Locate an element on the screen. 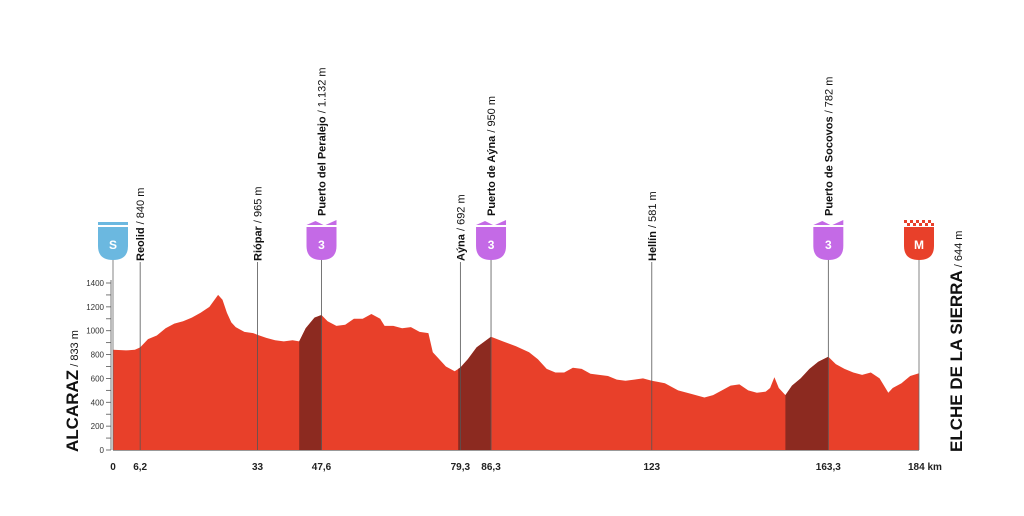  x-tick-label: 123 is located at coordinates (651, 467).